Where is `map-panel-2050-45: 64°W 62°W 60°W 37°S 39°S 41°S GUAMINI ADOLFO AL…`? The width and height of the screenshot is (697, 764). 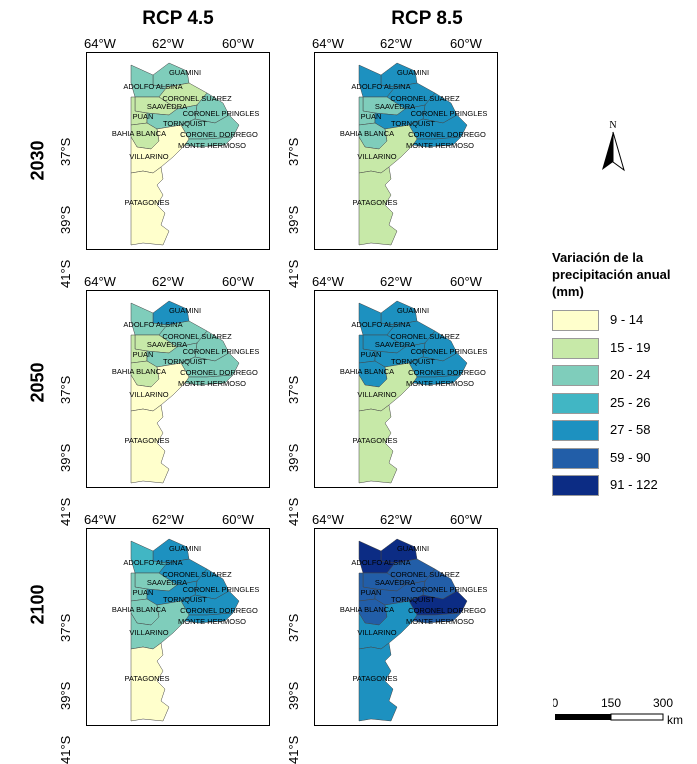 map-panel-2050-45: 64°W 62°W 60°W 37°S 39°S 41°S GUAMINI ADOLFO AL… is located at coordinates (164, 400).